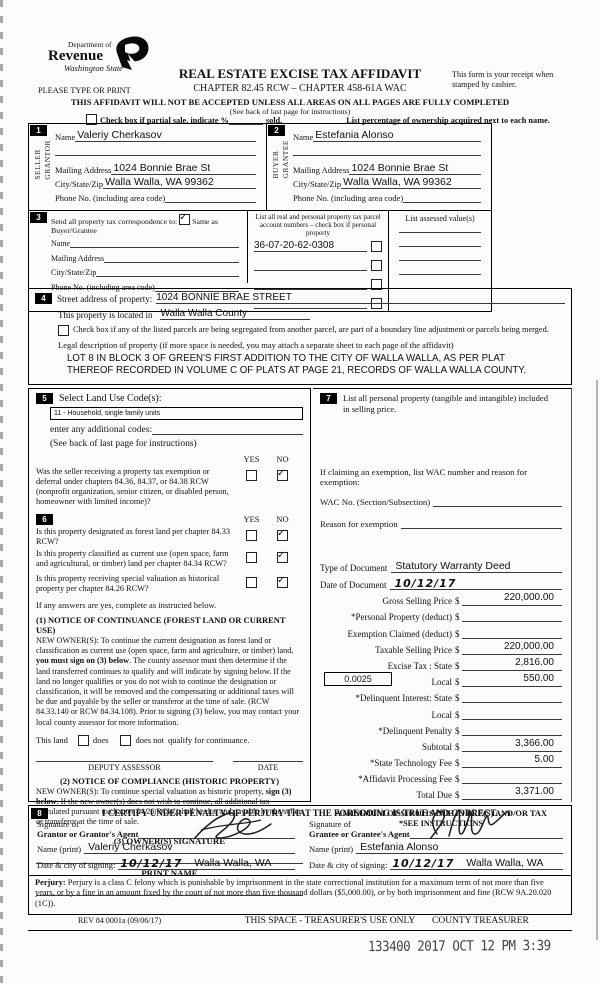  I want to click on wac-field, so click(497, 506).